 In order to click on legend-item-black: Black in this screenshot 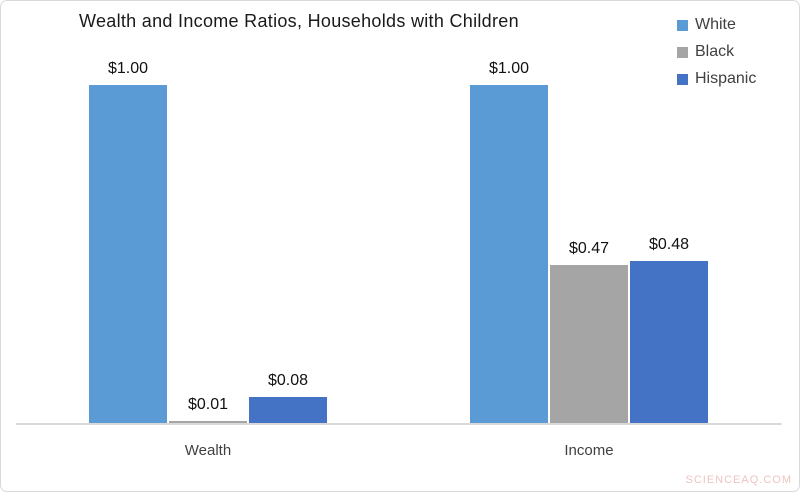, I will do `click(716, 52)`.